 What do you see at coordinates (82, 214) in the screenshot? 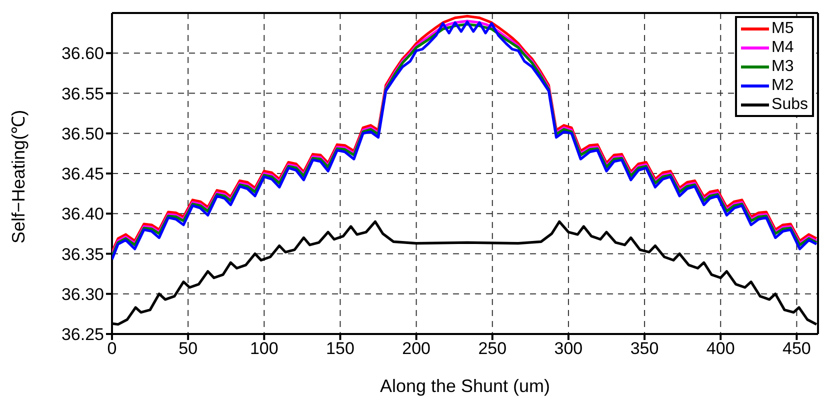
I see `y-tick-label: 36.40` at bounding box center [82, 214].